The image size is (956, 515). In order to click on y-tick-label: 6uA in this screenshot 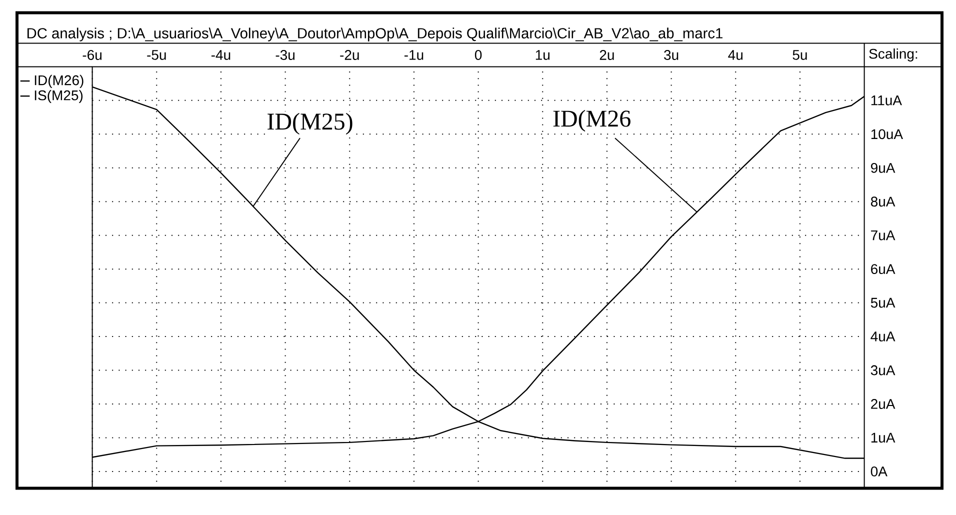, I will do `click(883, 269)`.